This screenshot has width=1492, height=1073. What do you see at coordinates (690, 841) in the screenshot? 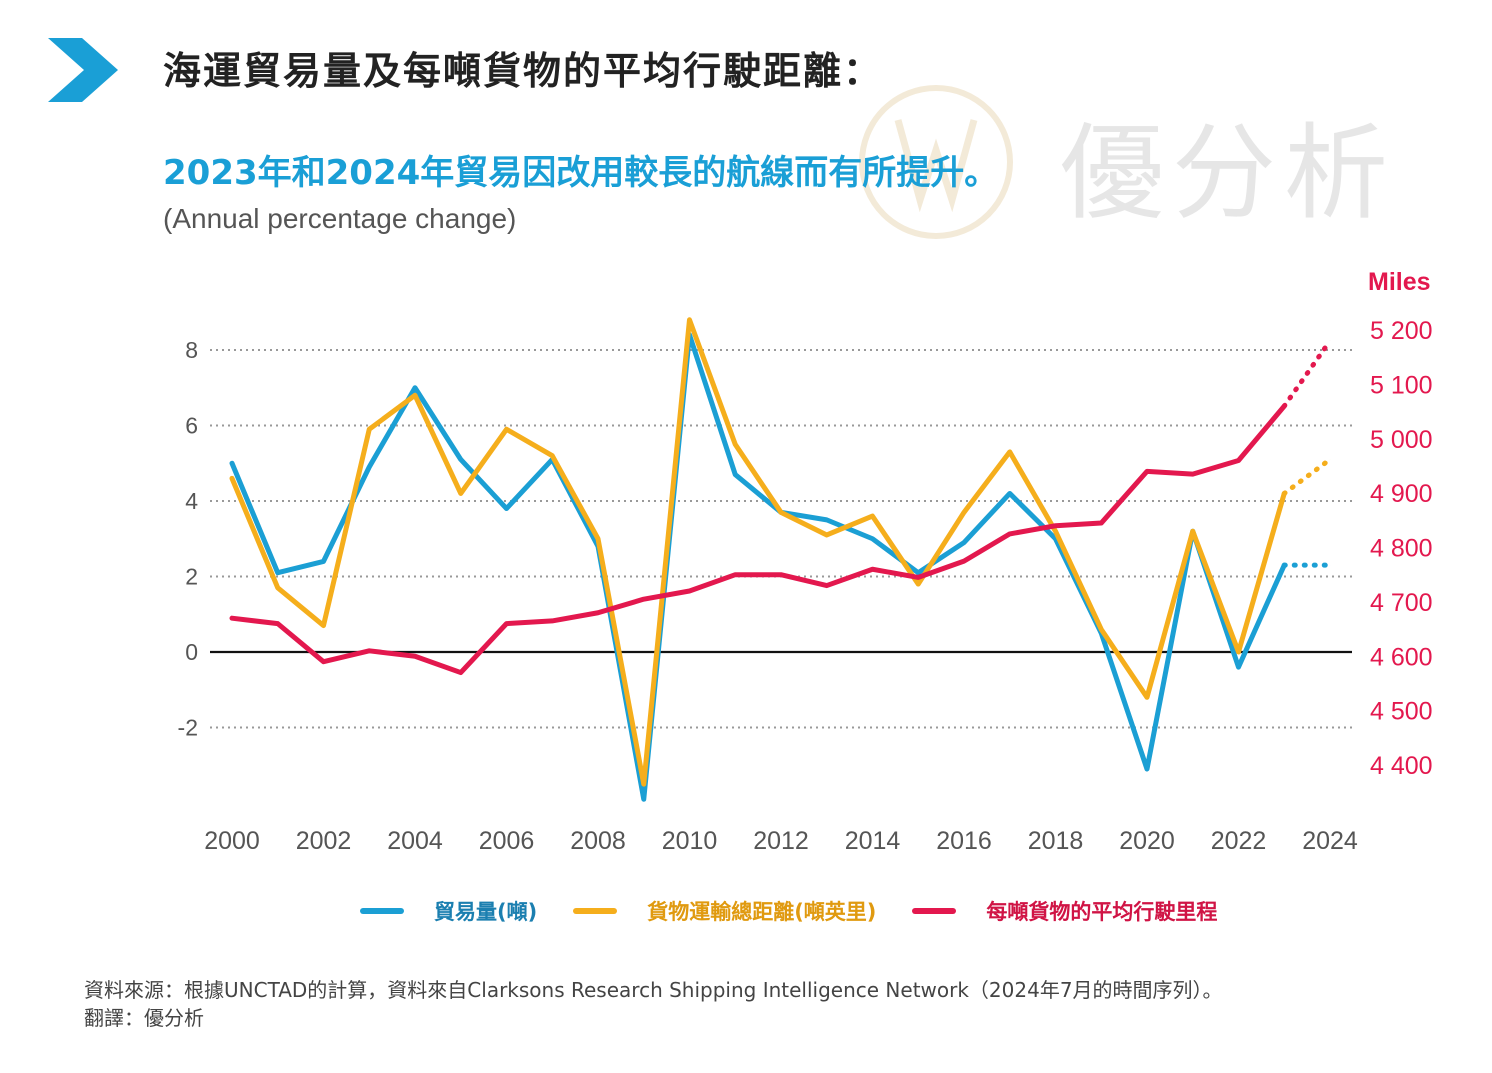
I see `x-tick-label: 2010` at bounding box center [690, 841].